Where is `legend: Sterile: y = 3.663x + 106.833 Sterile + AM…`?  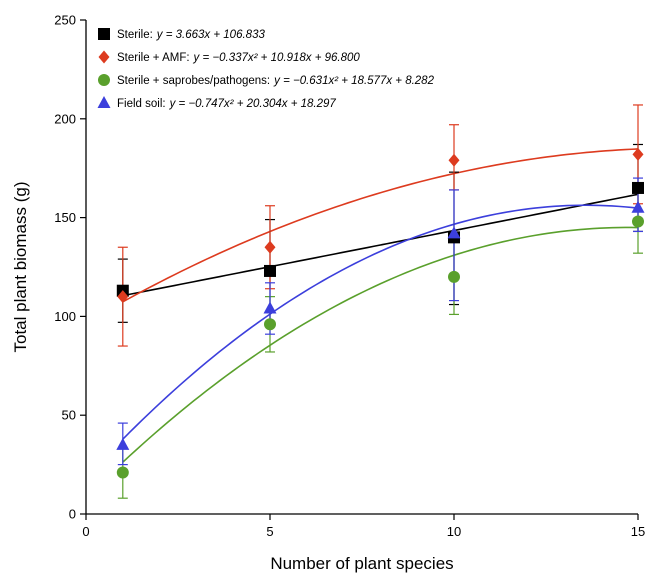 legend: Sterile: y = 3.663x + 106.833 Sterile + AM… is located at coordinates (266, 69).